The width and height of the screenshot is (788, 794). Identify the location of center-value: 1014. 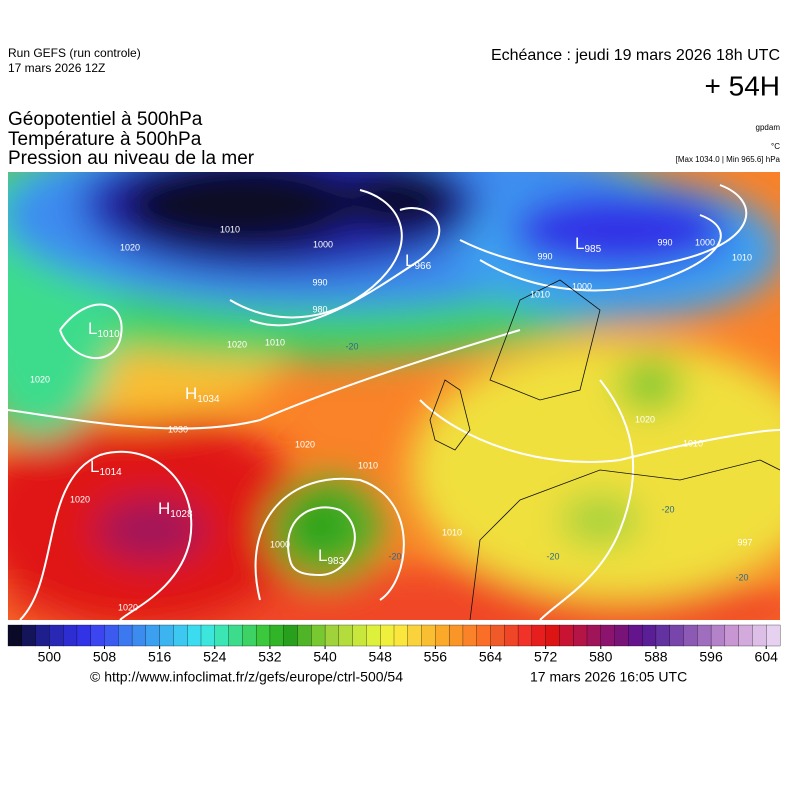
(110, 472).